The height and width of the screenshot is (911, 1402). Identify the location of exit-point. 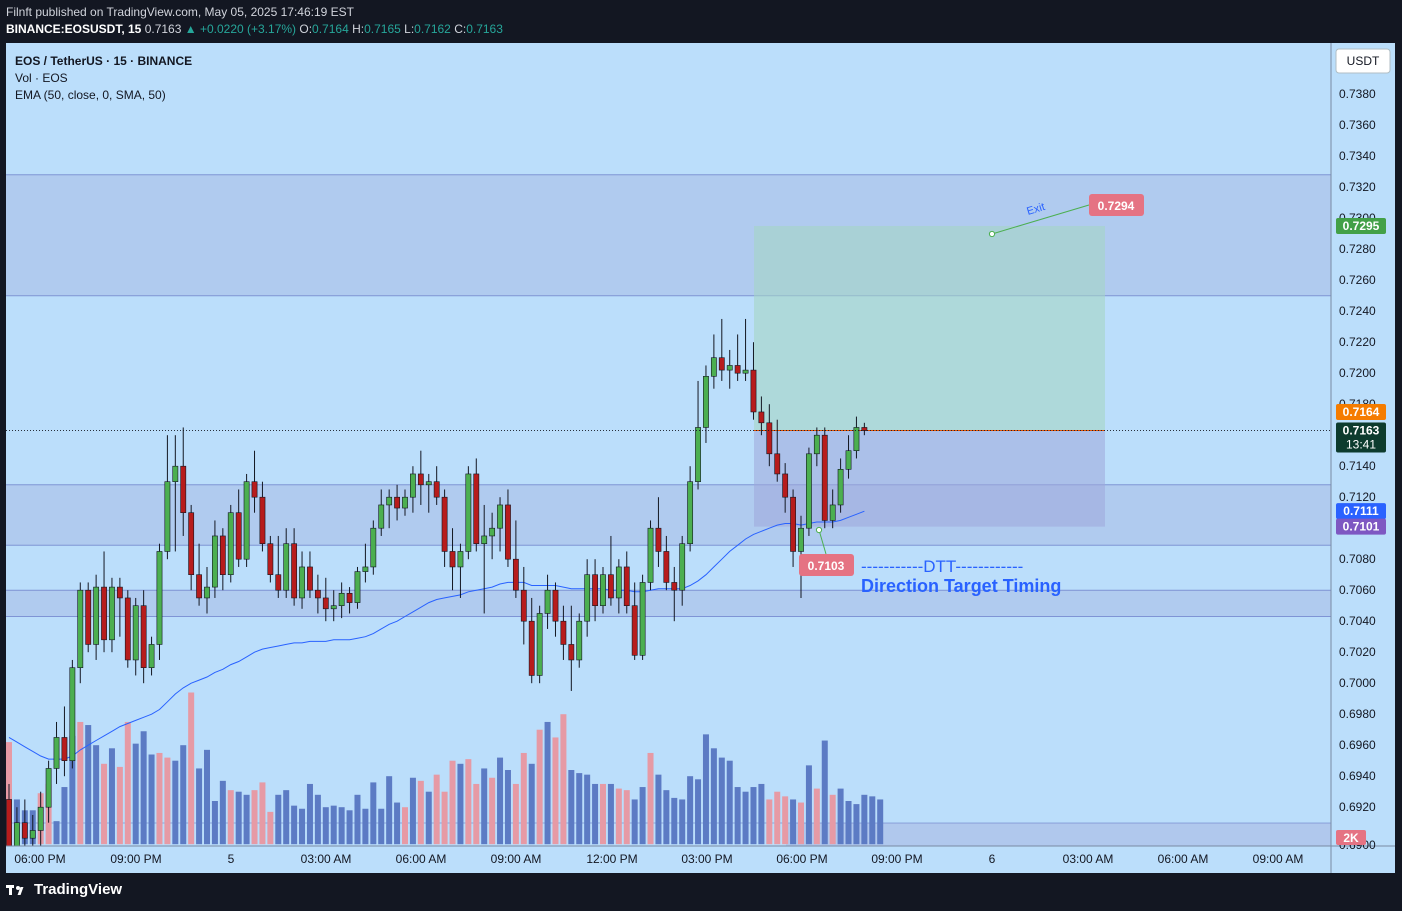
(992, 234).